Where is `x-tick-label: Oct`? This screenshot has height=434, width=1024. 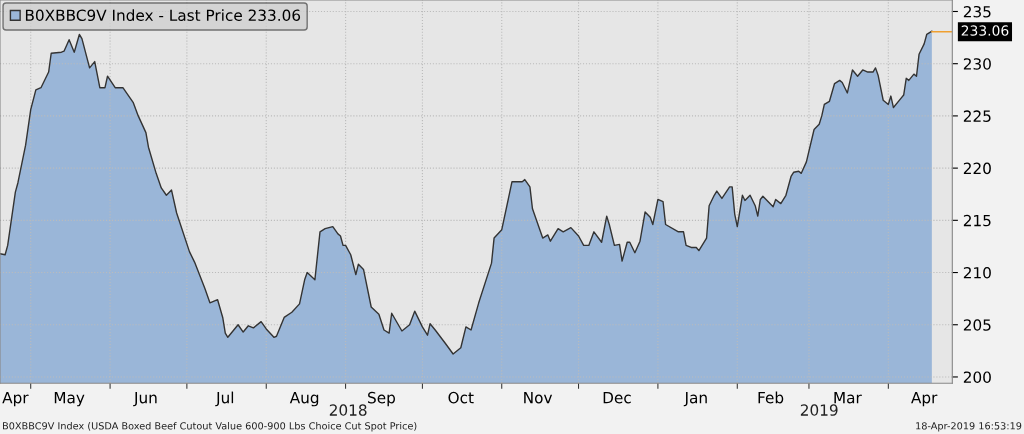
x-tick-label: Oct is located at coordinates (461, 397).